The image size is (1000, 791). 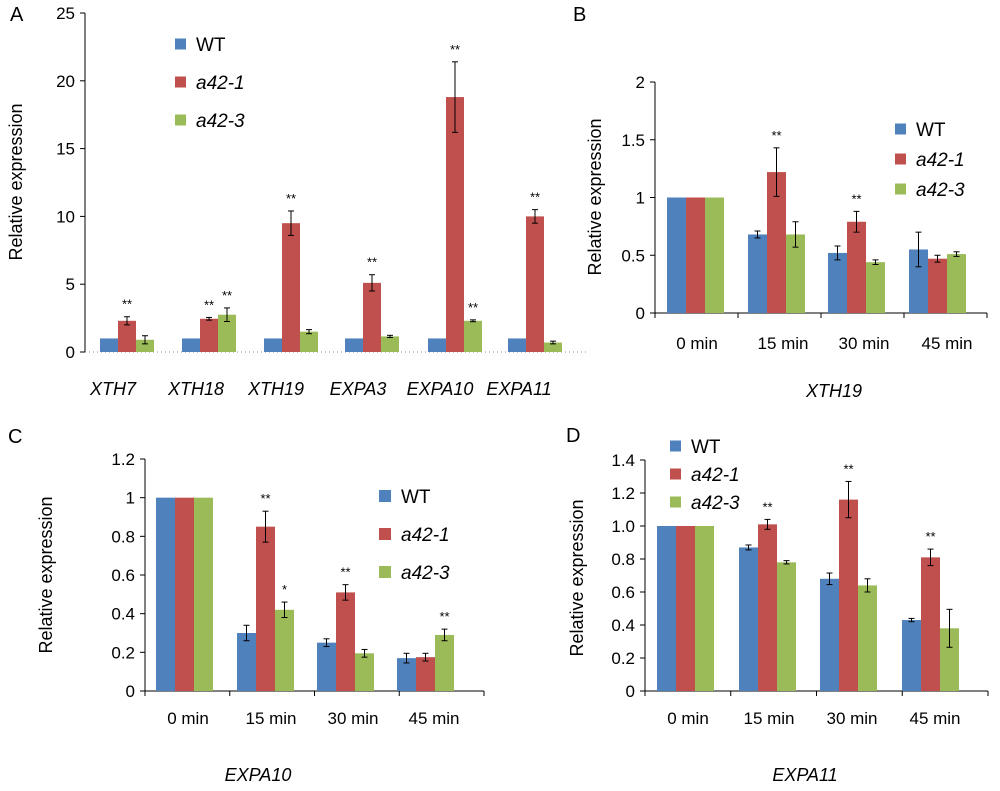 I want to click on y-tick-label: 0.6, so click(x=123, y=575).